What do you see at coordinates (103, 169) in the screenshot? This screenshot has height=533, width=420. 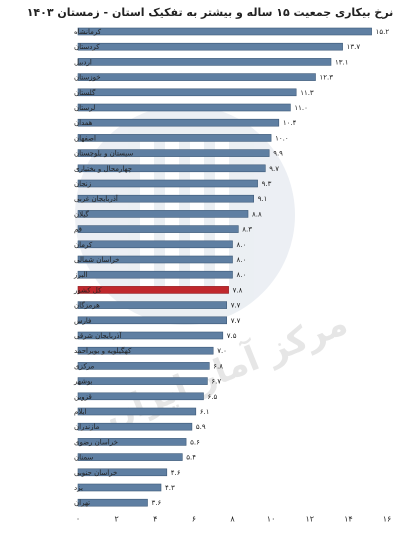 I see `category-label: چهارمحال و بختیاری` at bounding box center [103, 169].